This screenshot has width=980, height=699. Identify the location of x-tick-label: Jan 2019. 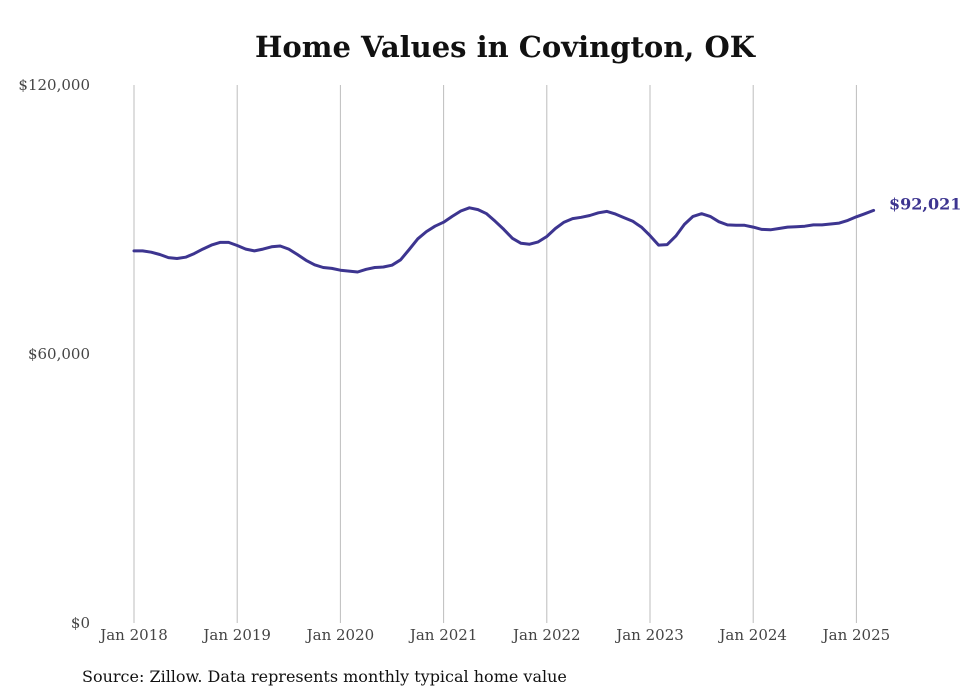
(236, 635).